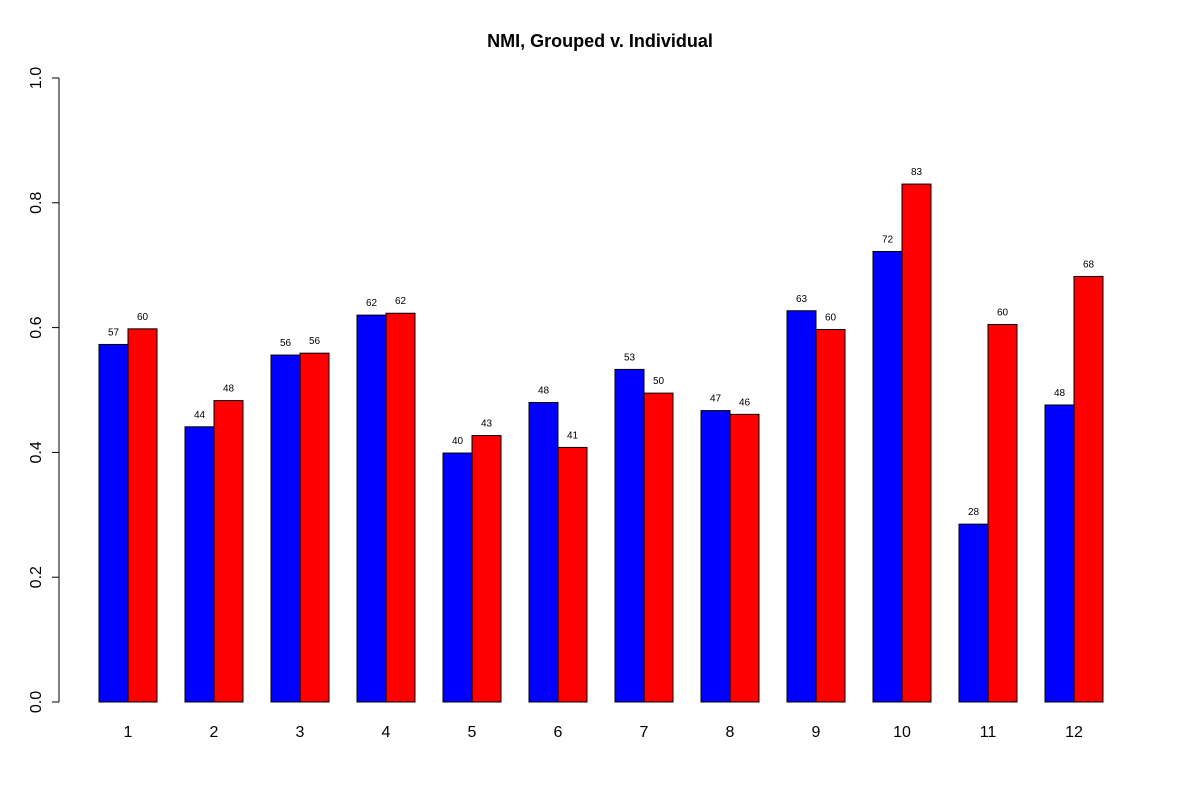 The width and height of the screenshot is (1200, 800). I want to click on data-label: 50, so click(659, 381).